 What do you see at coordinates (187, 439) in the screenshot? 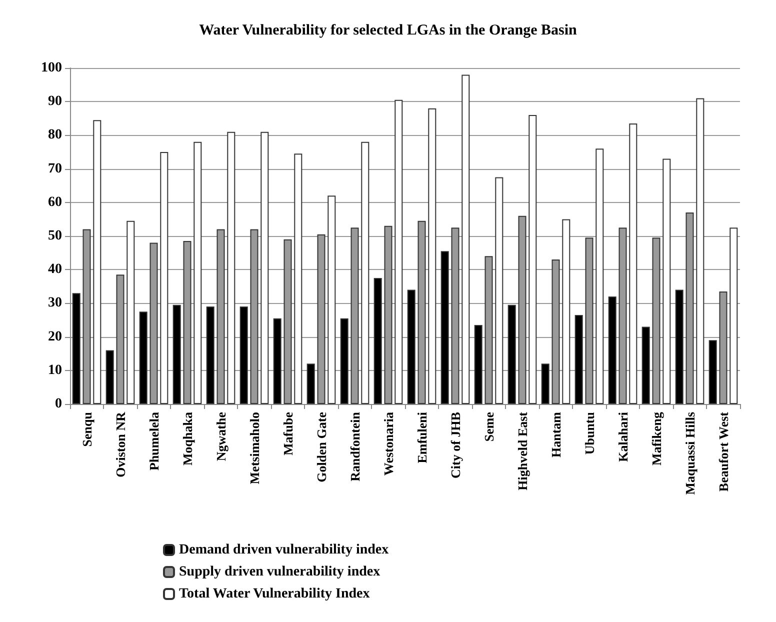
I see `x-tick-label: Moqhaka` at bounding box center [187, 439].